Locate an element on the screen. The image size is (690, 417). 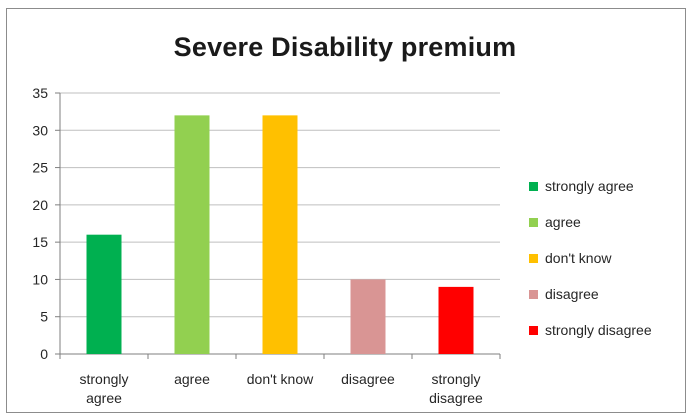
legend-item: strongly disagree is located at coordinates (590, 330).